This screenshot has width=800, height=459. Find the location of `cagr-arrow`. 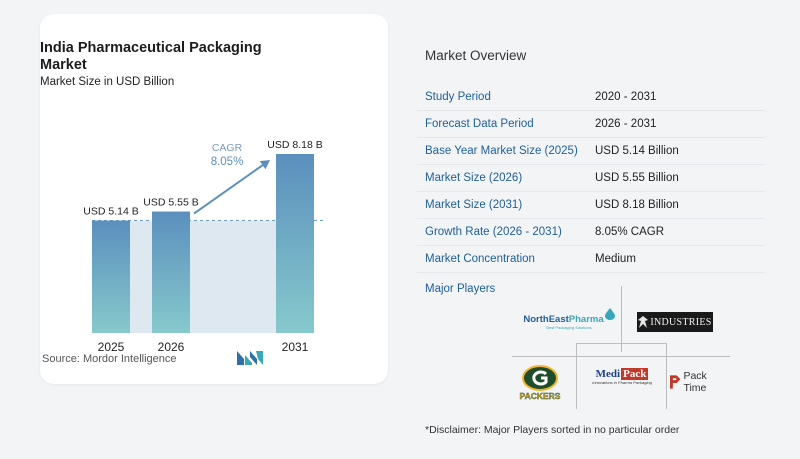

cagr-arrow is located at coordinates (229, 188).